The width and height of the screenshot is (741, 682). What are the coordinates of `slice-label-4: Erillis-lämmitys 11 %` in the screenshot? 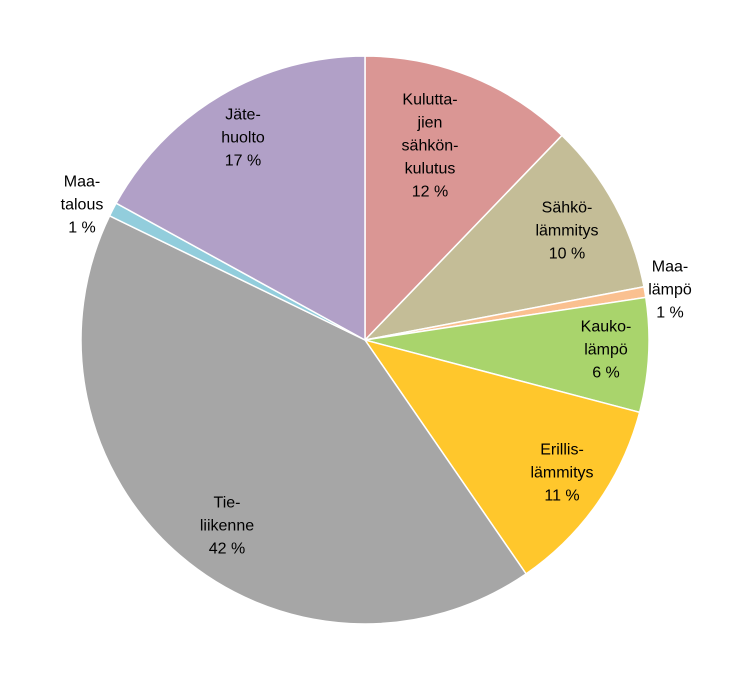 It's located at (561, 473).